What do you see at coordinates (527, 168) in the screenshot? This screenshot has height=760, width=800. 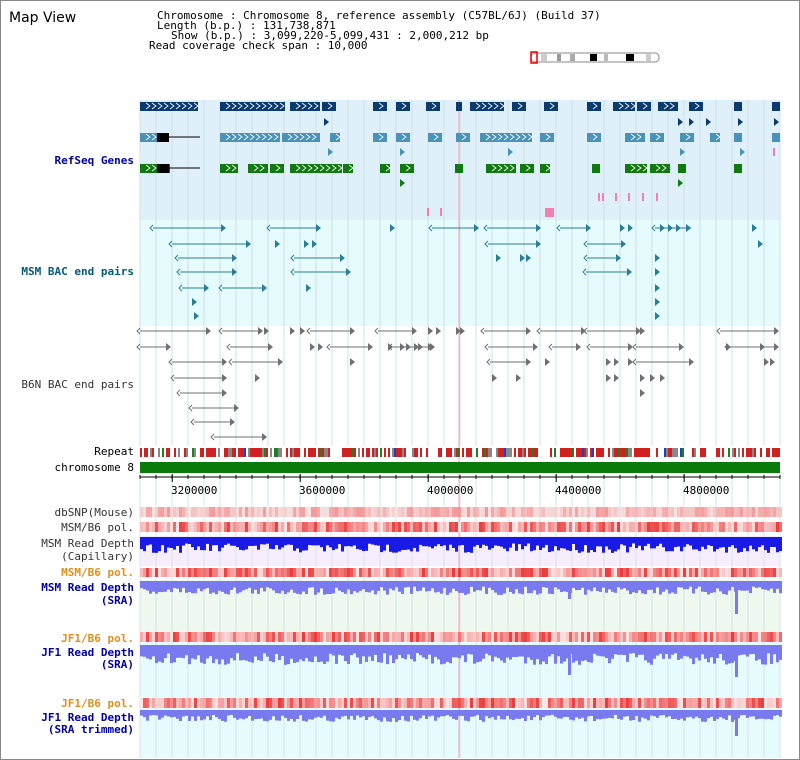 I see `gene-block` at bounding box center [527, 168].